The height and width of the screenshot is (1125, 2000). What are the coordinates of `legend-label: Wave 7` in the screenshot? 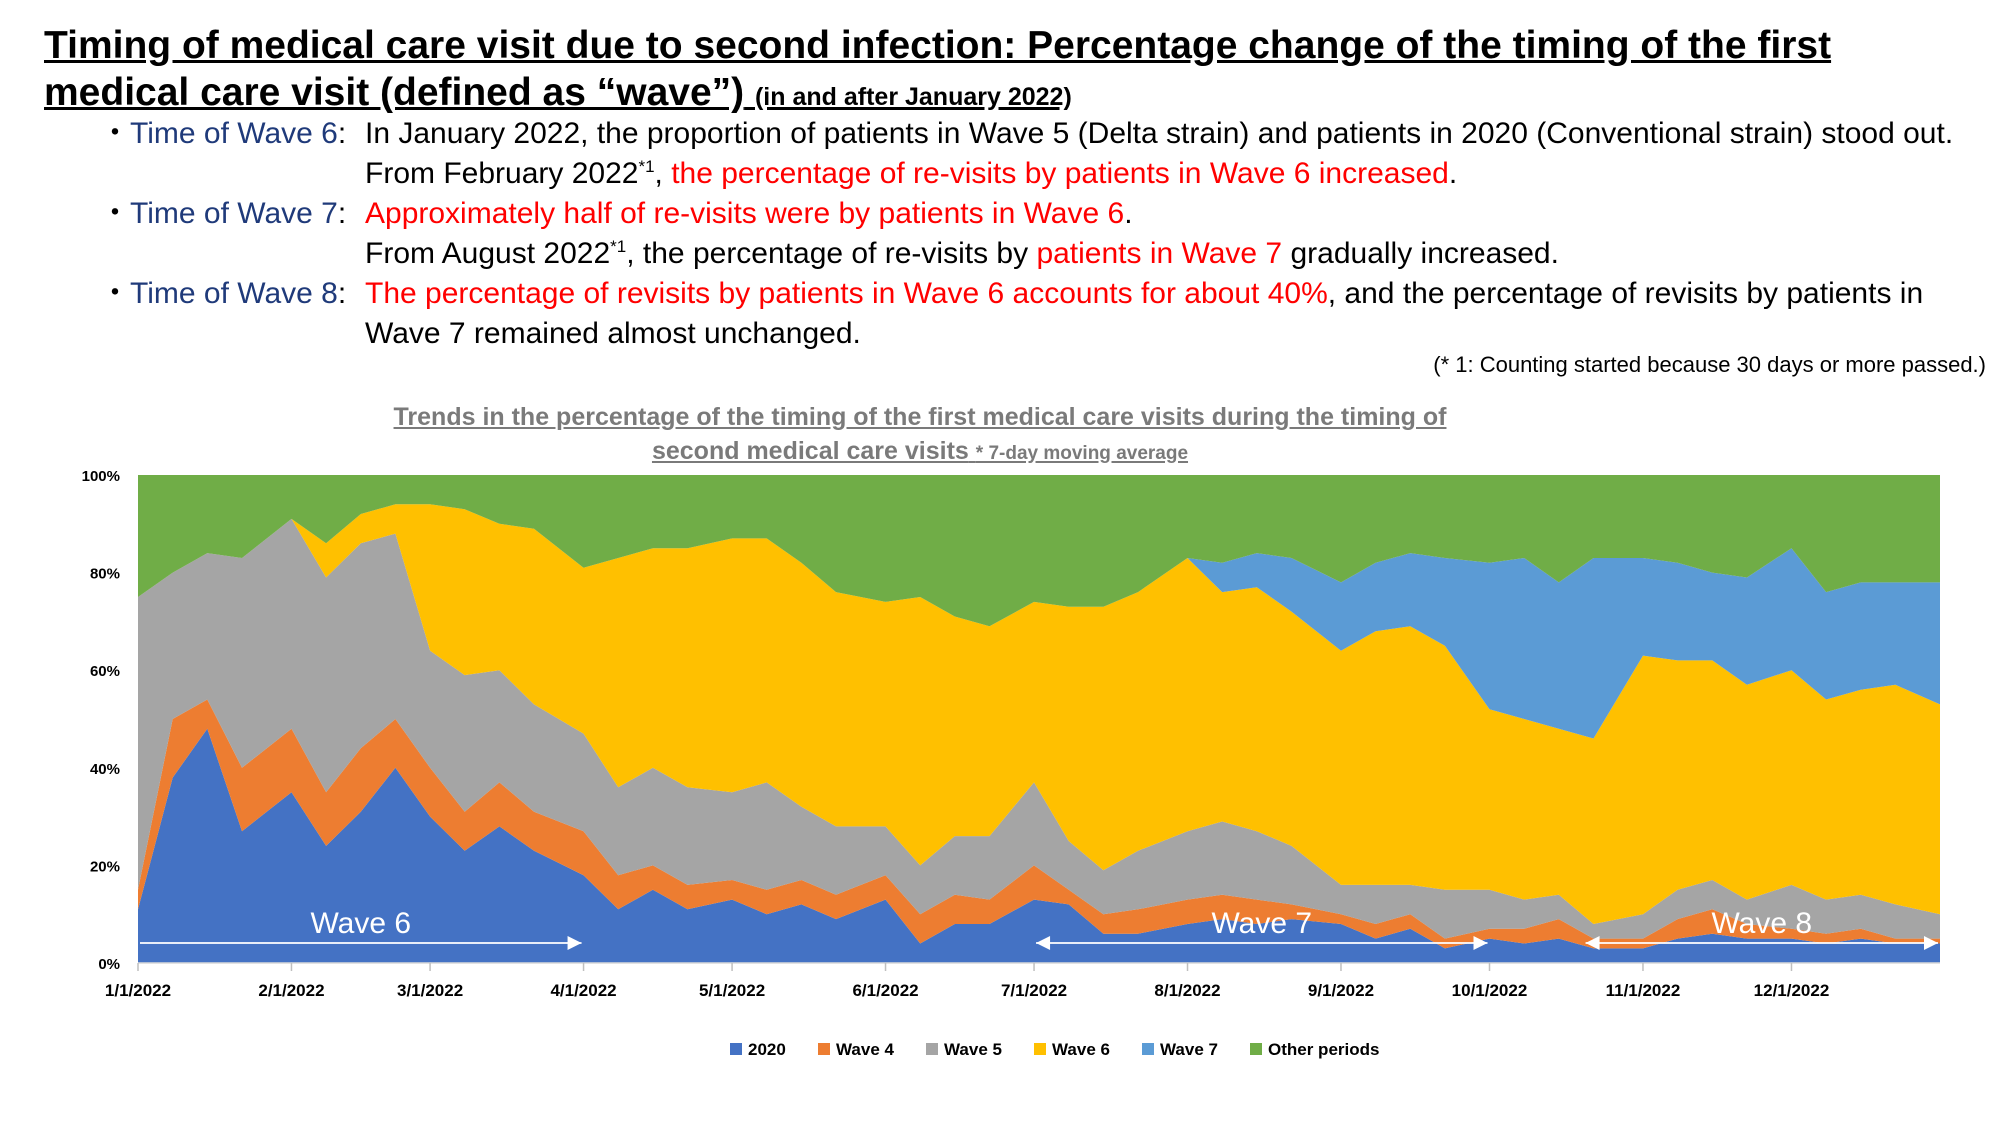 It's located at (1189, 1049).